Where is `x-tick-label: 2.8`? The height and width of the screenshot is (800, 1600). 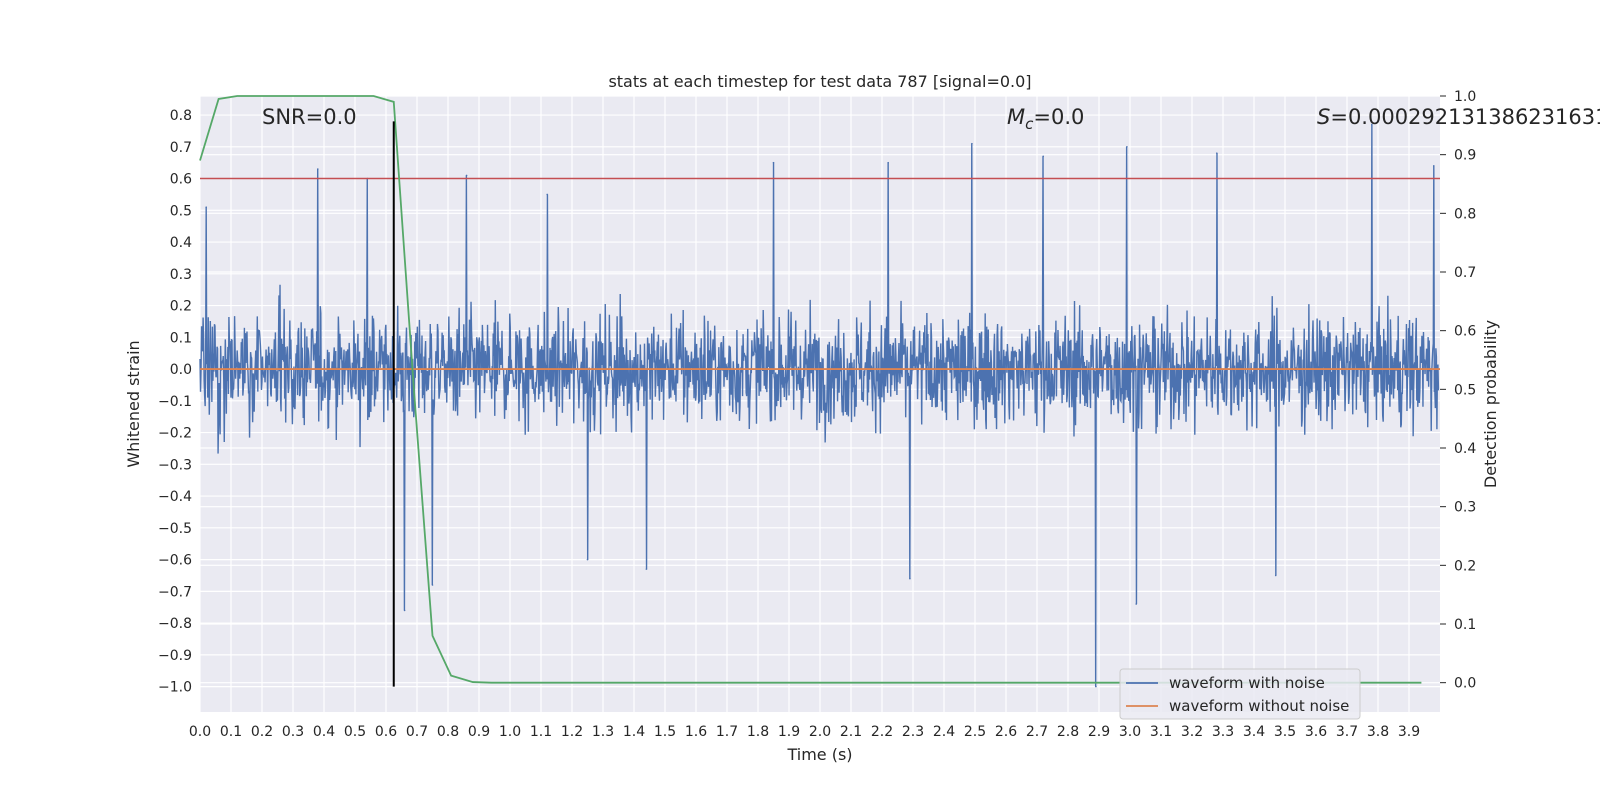
x-tick-label: 2.8 is located at coordinates (1068, 732).